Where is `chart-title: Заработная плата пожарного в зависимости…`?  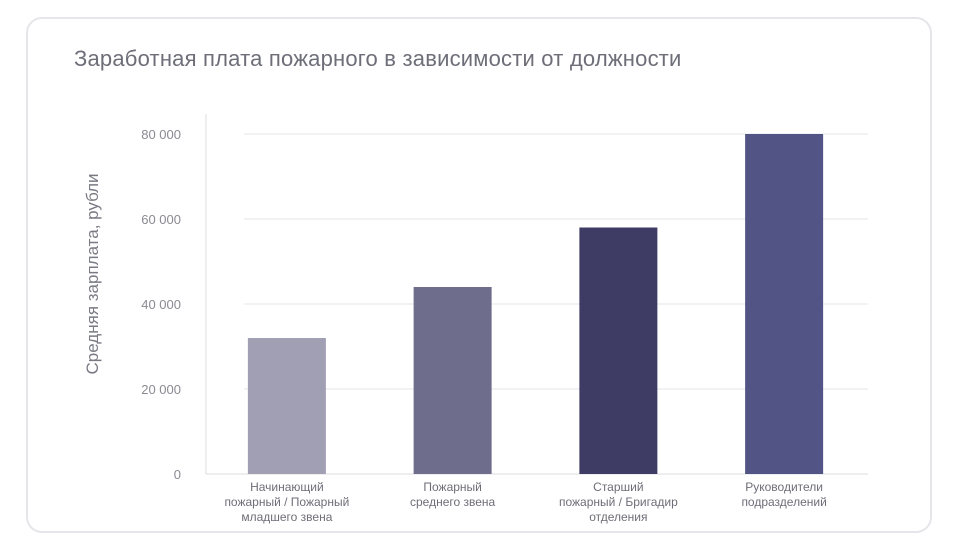
chart-title: Заработная плата пожарного в зависимости… is located at coordinates (378, 58).